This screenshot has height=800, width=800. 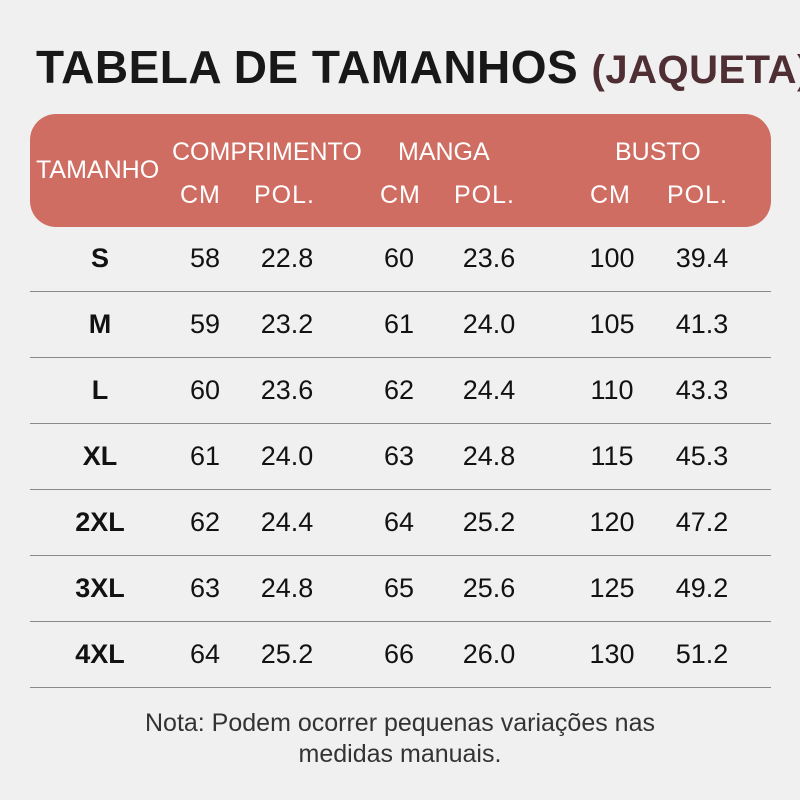 What do you see at coordinates (400, 754) in the screenshot?
I see `note-line: medidas manuais.` at bounding box center [400, 754].